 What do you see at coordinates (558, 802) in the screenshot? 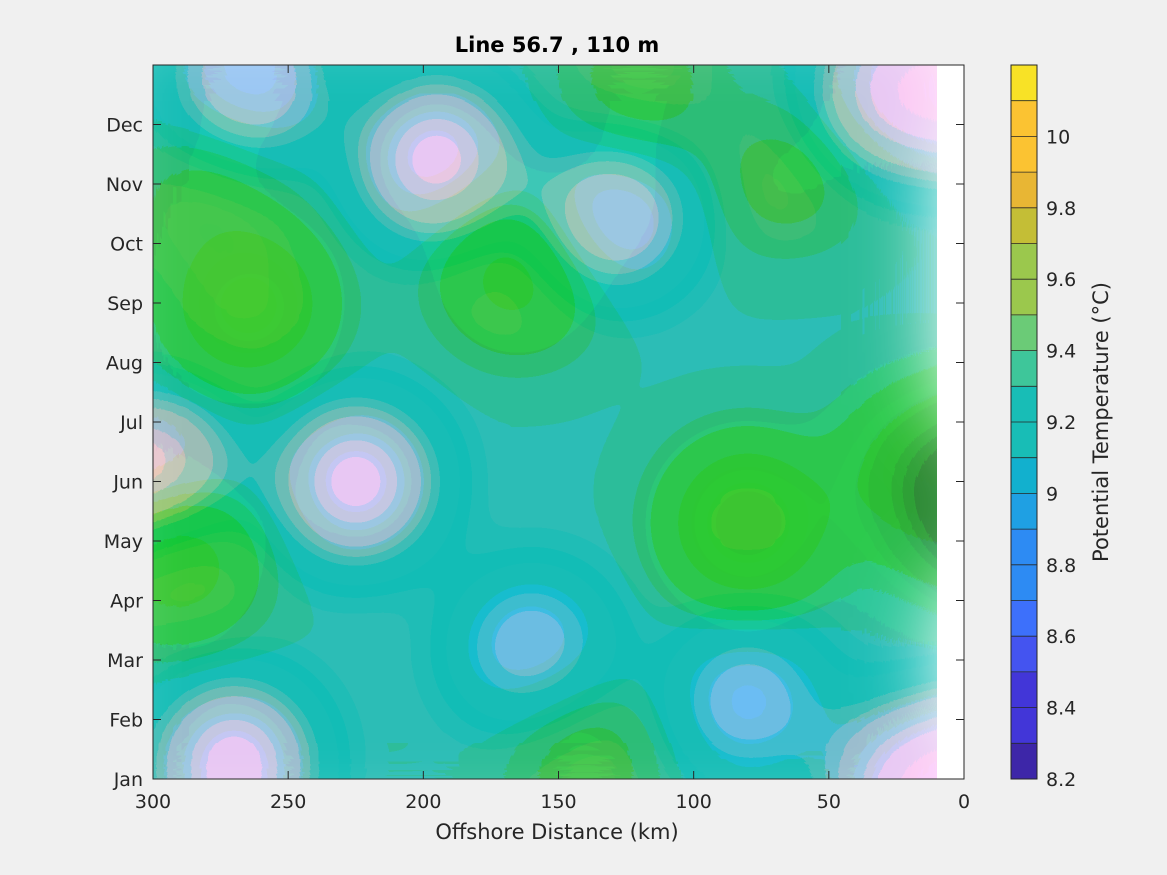
I see `x-tick-label: 150` at bounding box center [558, 802].